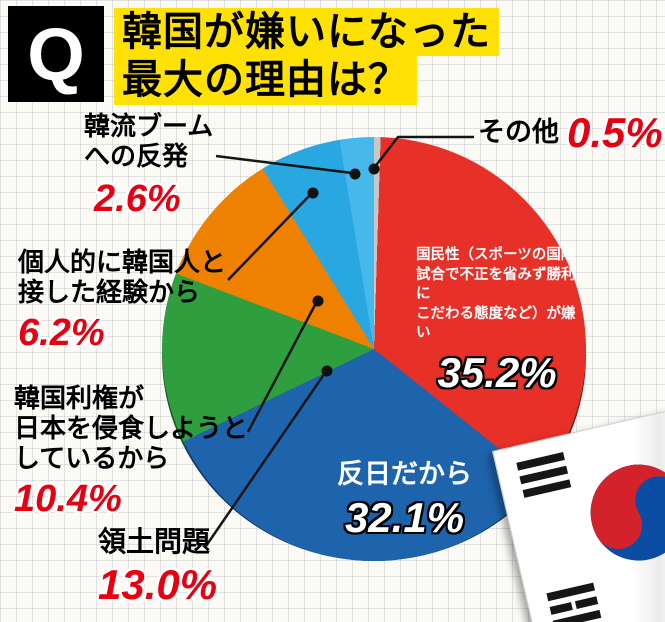 The height and width of the screenshot is (622, 665). What do you see at coordinates (518, 132) in the screenshot?
I see `label-sonota-text: その他` at bounding box center [518, 132].